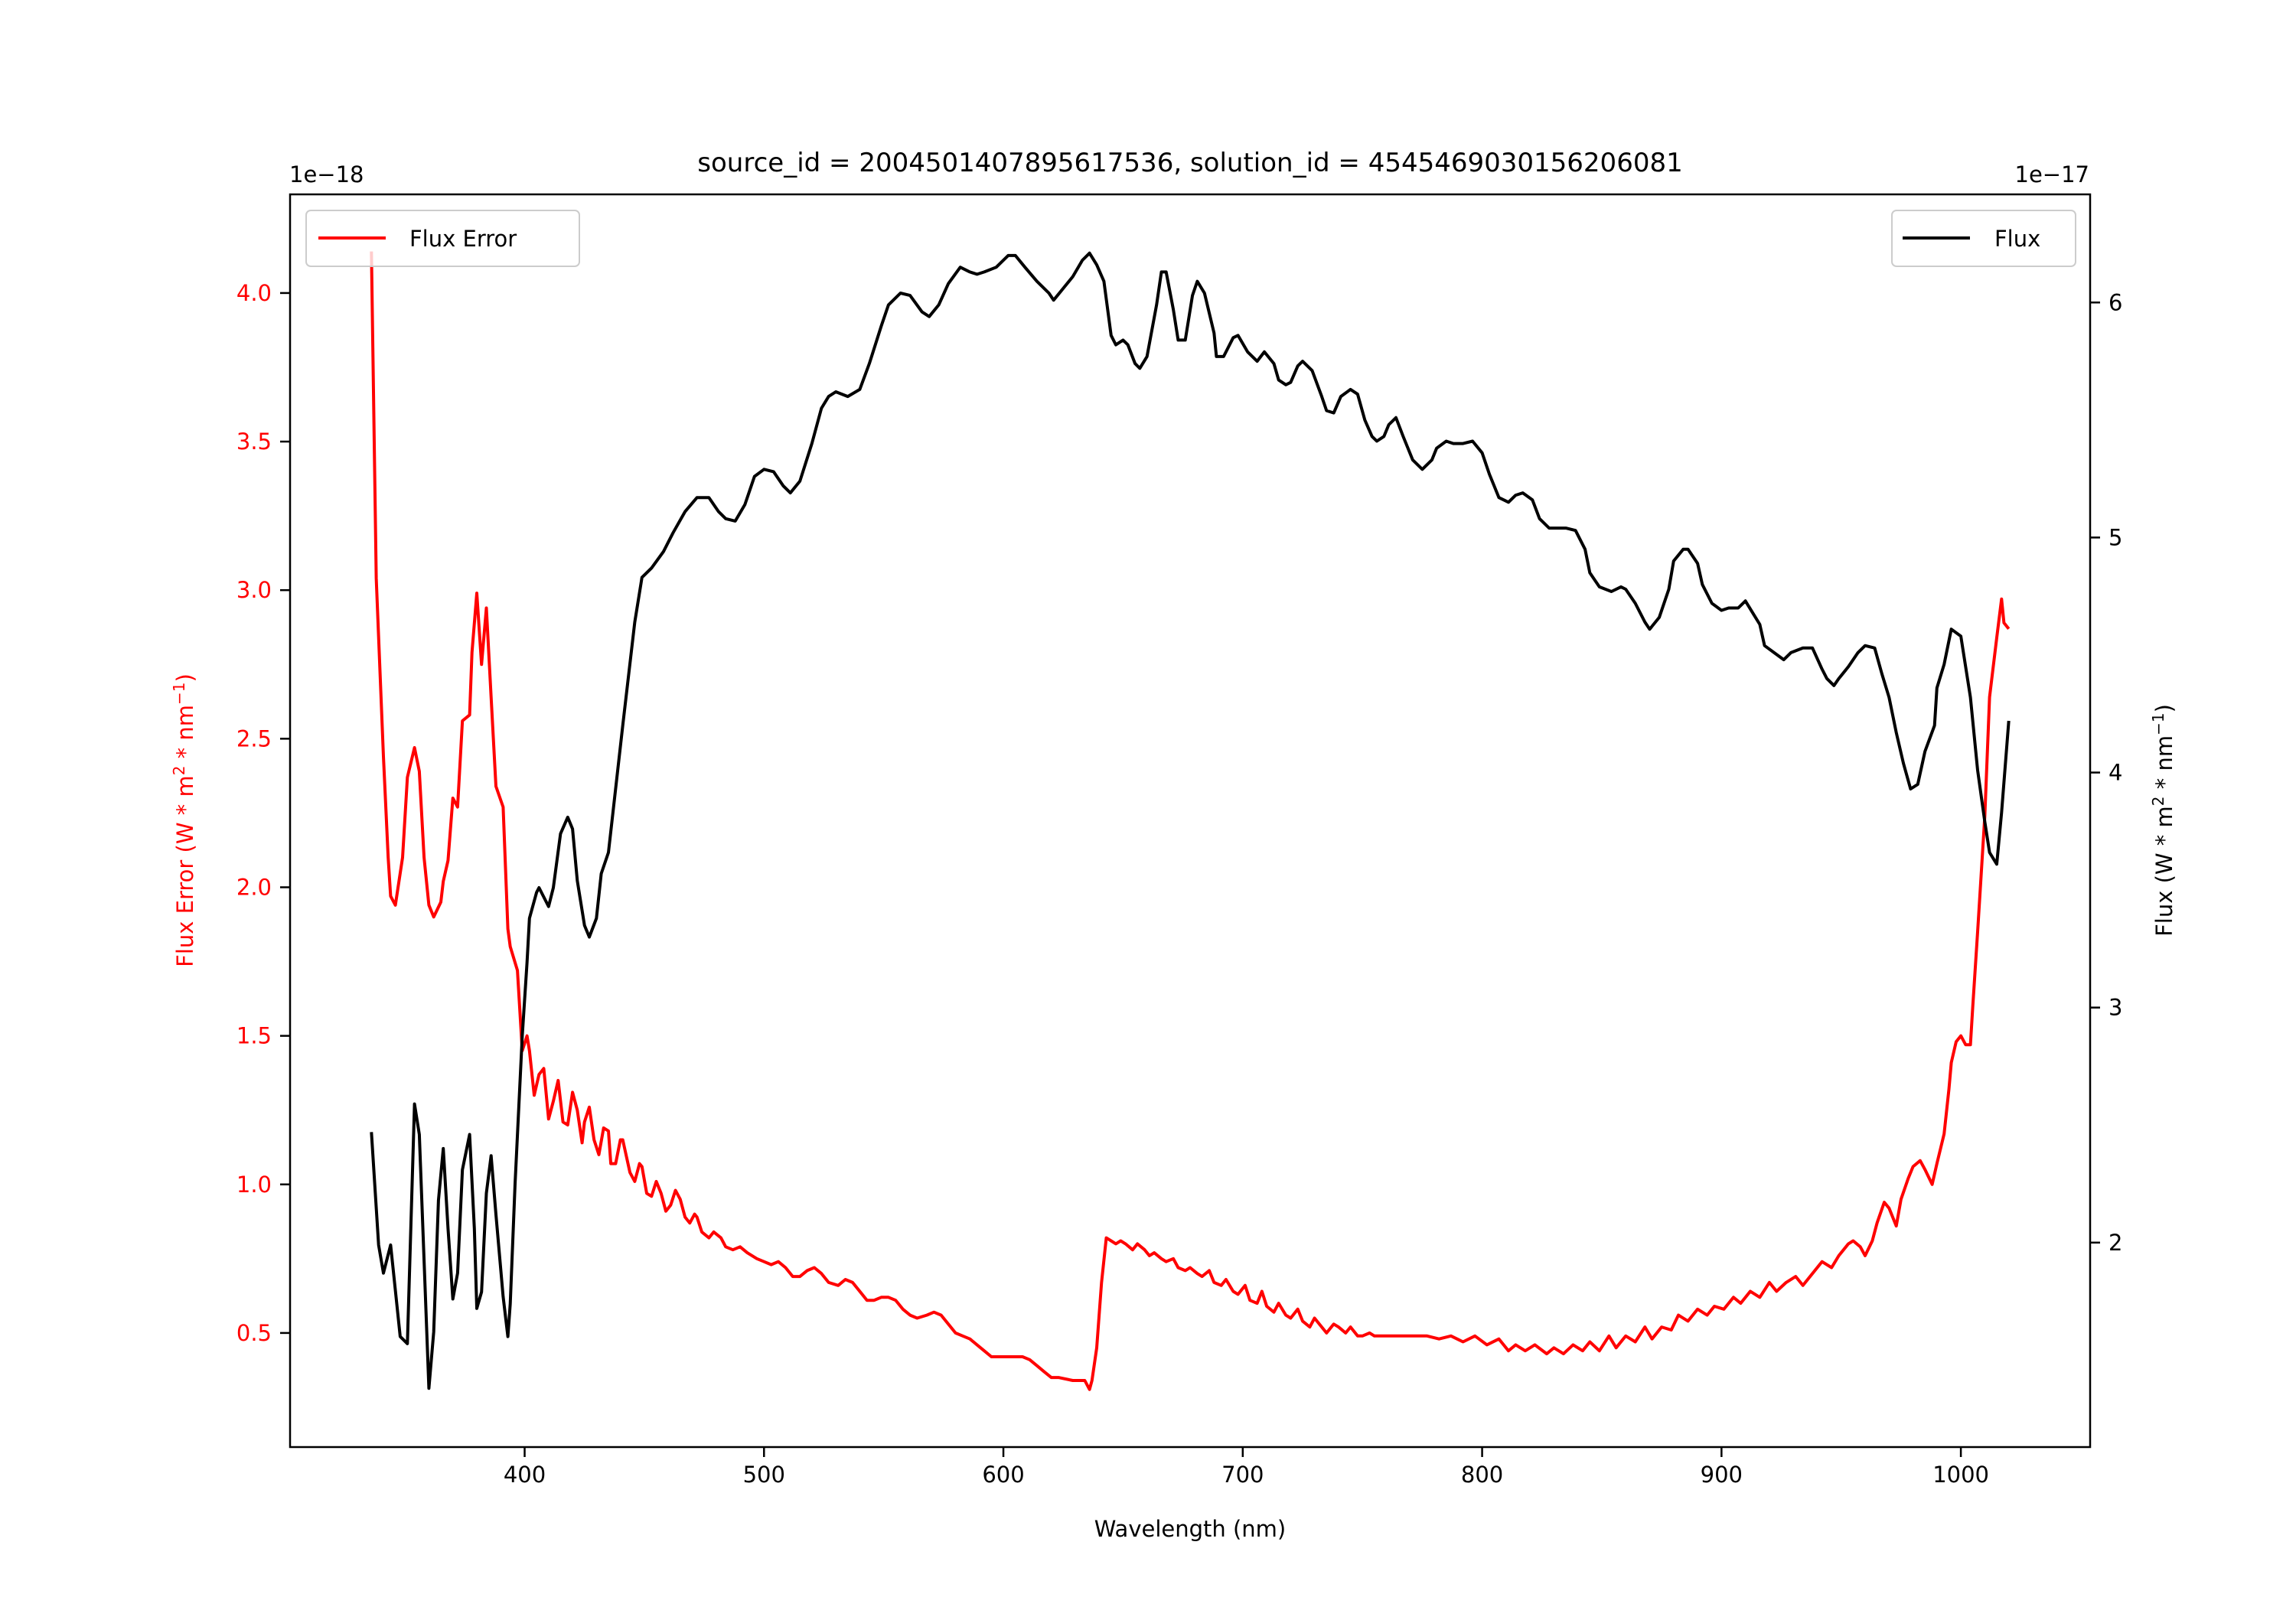 The image size is (2296, 1607). What do you see at coordinates (2115, 1008) in the screenshot?
I see `right-y-tick-label: 3` at bounding box center [2115, 1008].